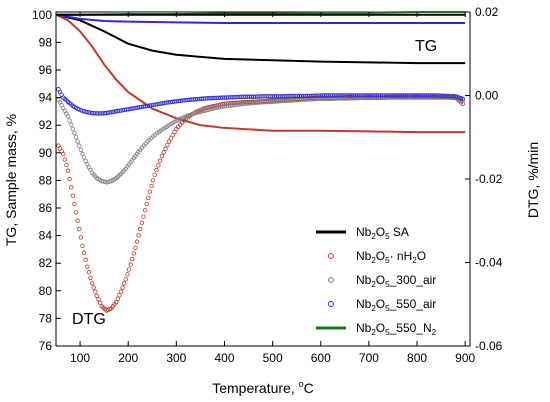 This screenshot has height=402, width=550. I want to click on legend-label: Nb2O5_550_N2, so click(396, 329).